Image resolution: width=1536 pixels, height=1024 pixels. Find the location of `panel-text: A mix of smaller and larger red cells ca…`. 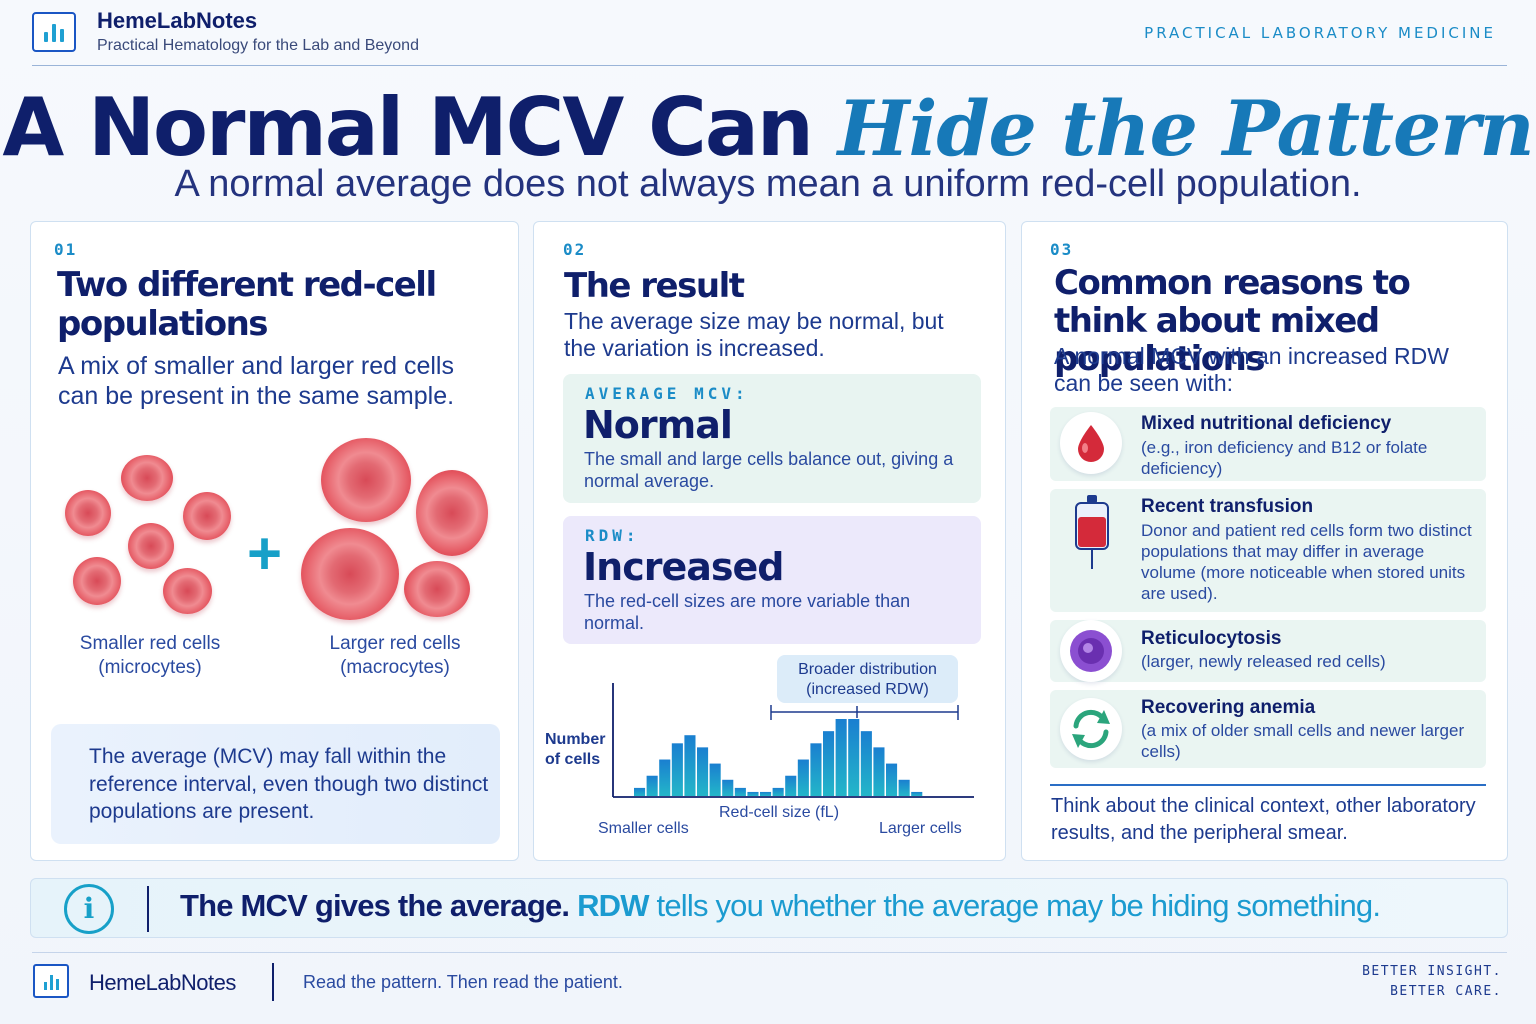

panel-text: A mix of smaller and larger red cells ca… is located at coordinates (256, 381).